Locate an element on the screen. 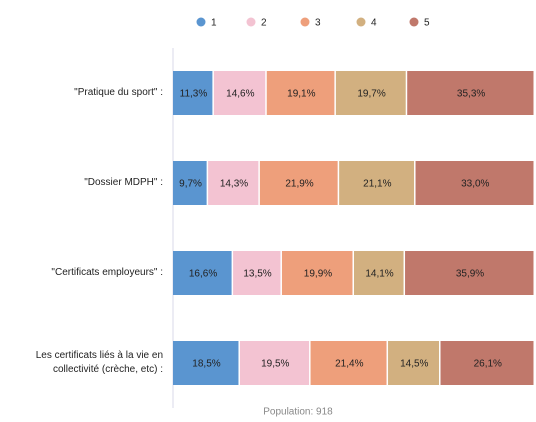 The image size is (536, 422). data-label: 14,1% is located at coordinates (379, 274).